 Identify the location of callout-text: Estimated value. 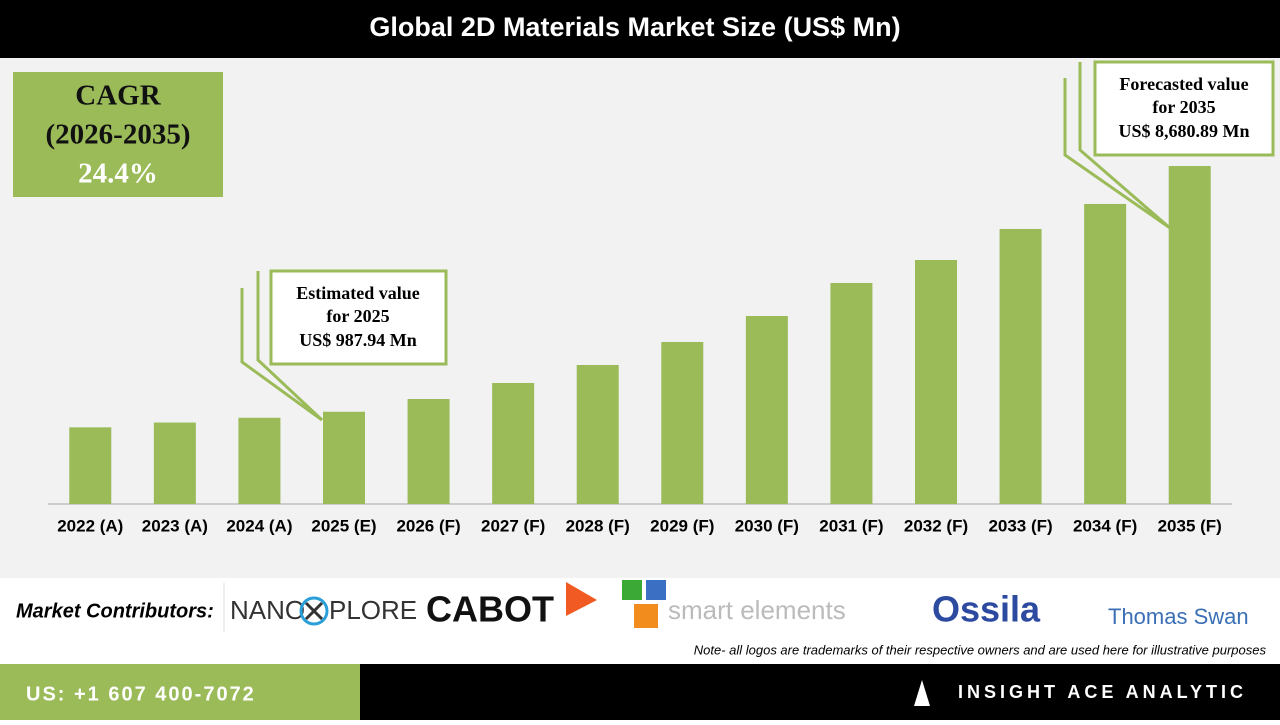
(358, 293).